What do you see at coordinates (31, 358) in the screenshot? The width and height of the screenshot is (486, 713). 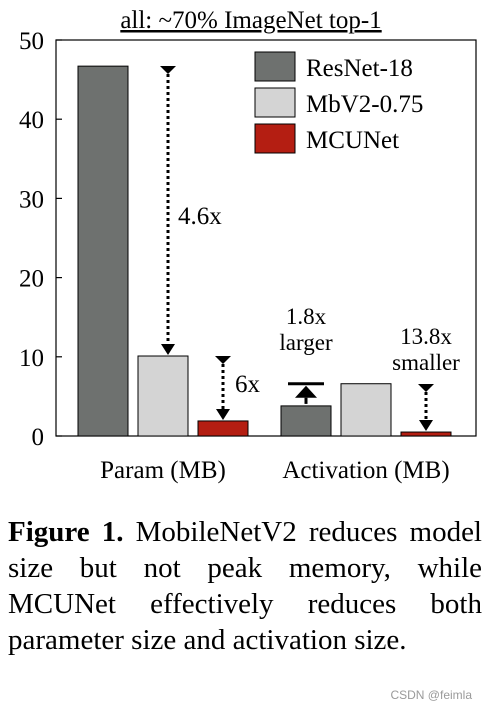 I see `y-tick-label: 10` at bounding box center [31, 358].